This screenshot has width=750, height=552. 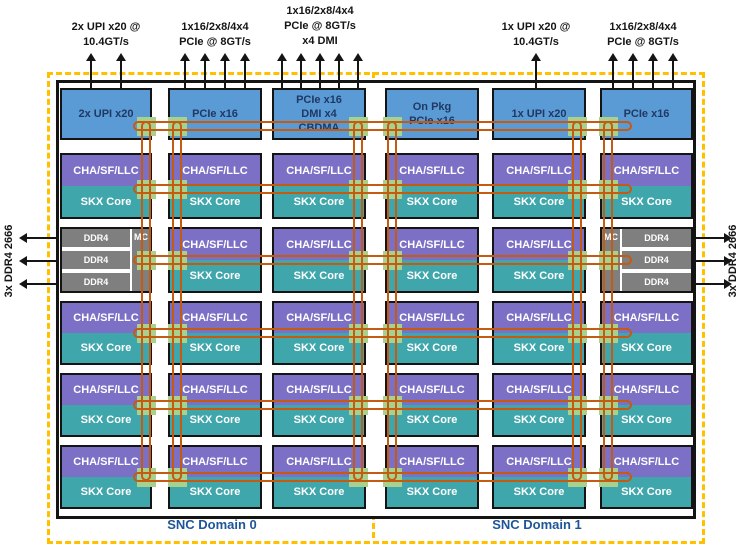 I want to click on io-tile-label: 2x UPI x20, so click(x=106, y=114).